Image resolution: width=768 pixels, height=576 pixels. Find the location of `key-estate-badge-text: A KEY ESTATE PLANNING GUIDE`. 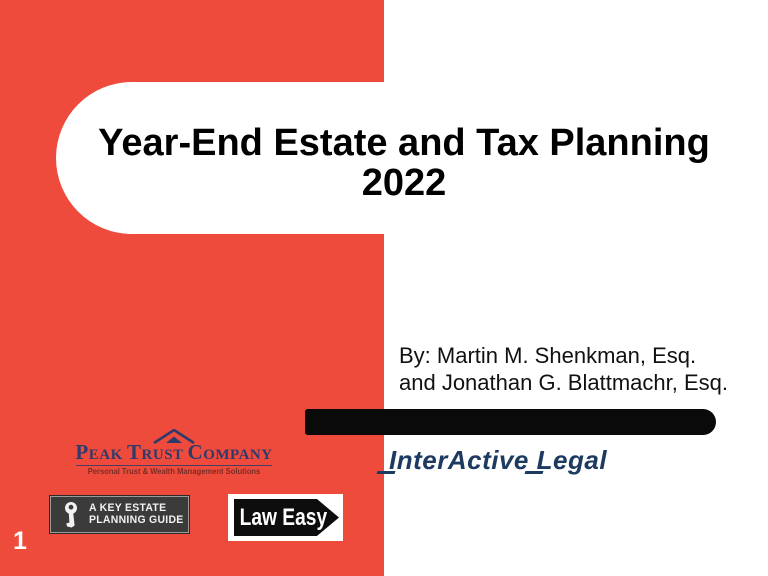

key-estate-badge-text: A KEY ESTATE PLANNING GUIDE is located at coordinates (136, 514).